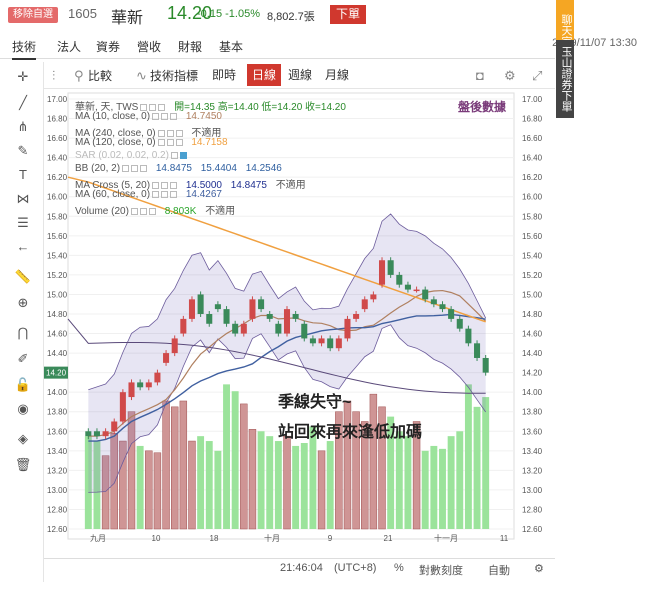 This screenshot has width=650, height=600. What do you see at coordinates (23, 384) in the screenshot?
I see `lock-icon: 🔓` at bounding box center [23, 384].